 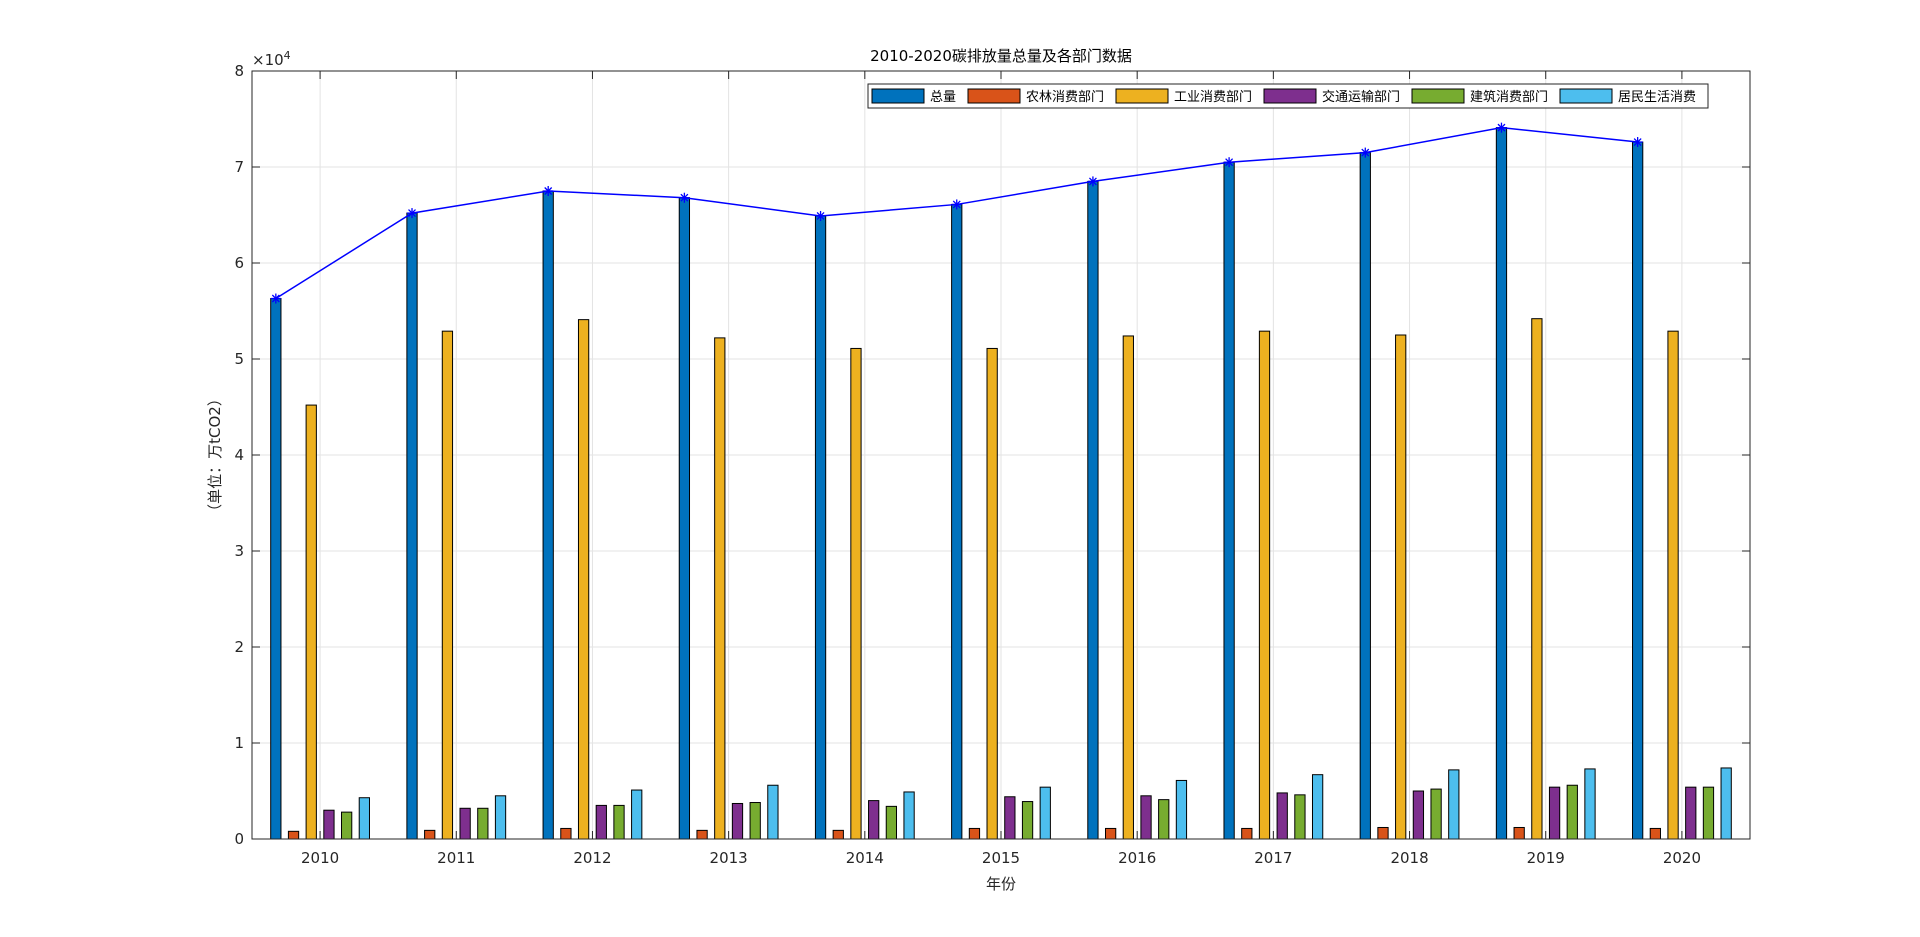 I want to click on legend-item: 工业消费部门, so click(x=1183, y=96).